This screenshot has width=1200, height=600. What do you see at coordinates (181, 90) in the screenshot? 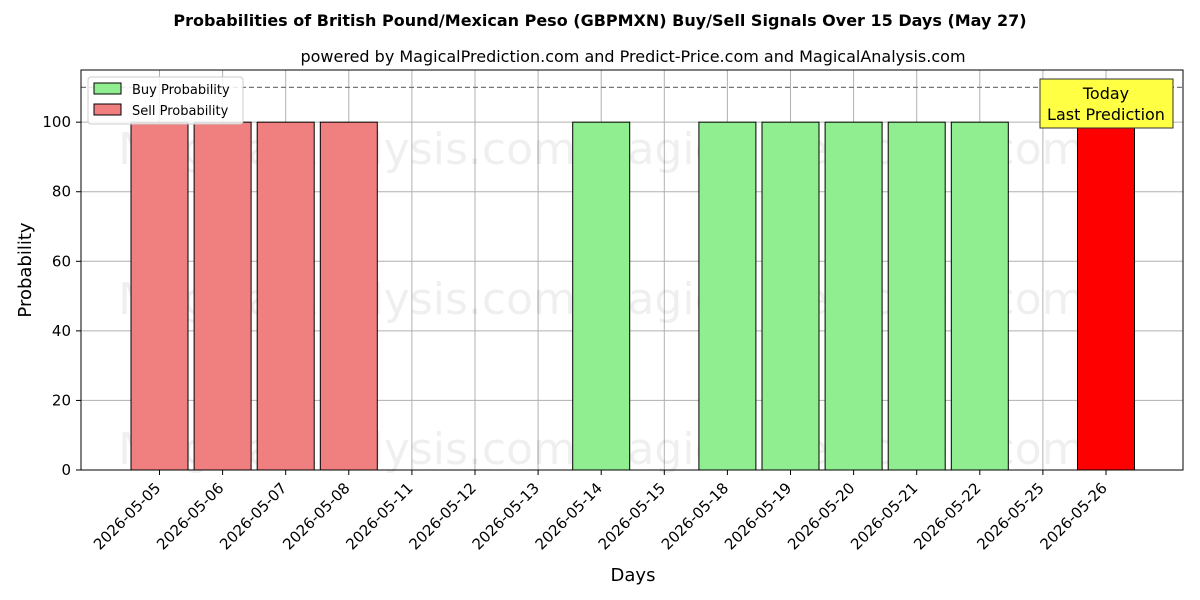
I see `legend-label-buy: Buy Probability` at bounding box center [181, 90].